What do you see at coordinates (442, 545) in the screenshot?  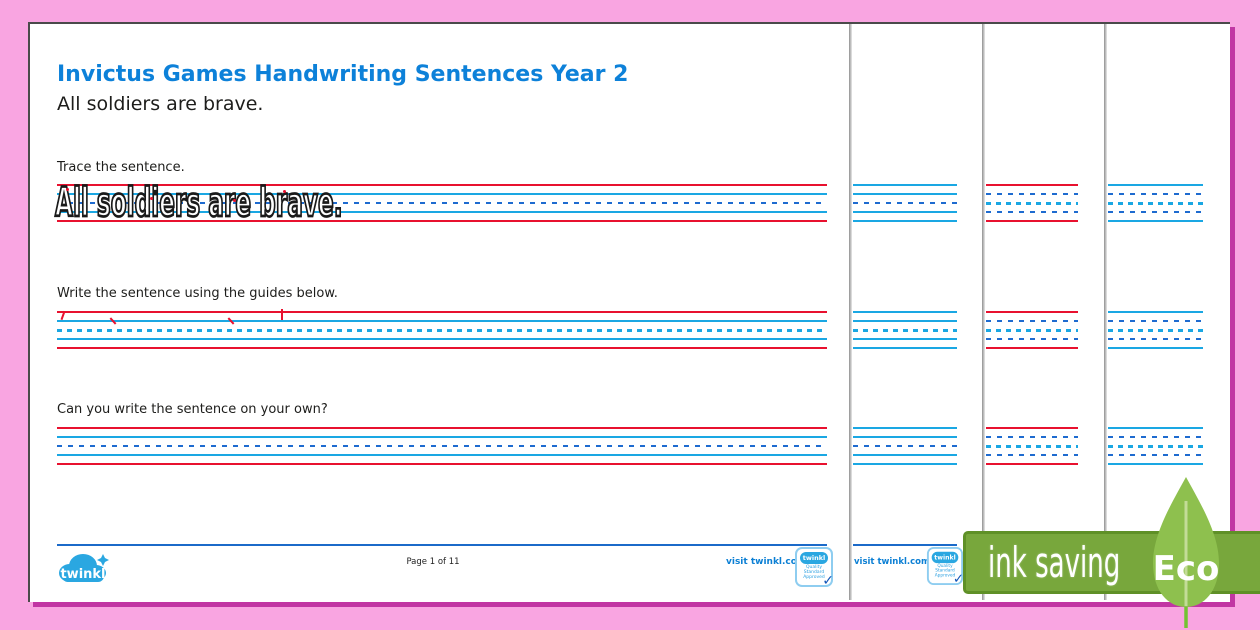 I see `footer-divider` at bounding box center [442, 545].